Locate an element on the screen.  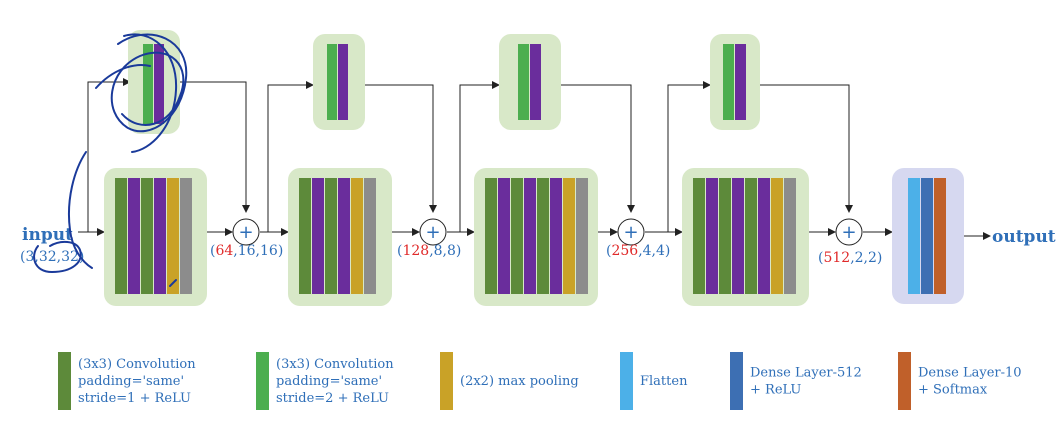
add-nodes: + + + + is located at coordinates (547, 232).